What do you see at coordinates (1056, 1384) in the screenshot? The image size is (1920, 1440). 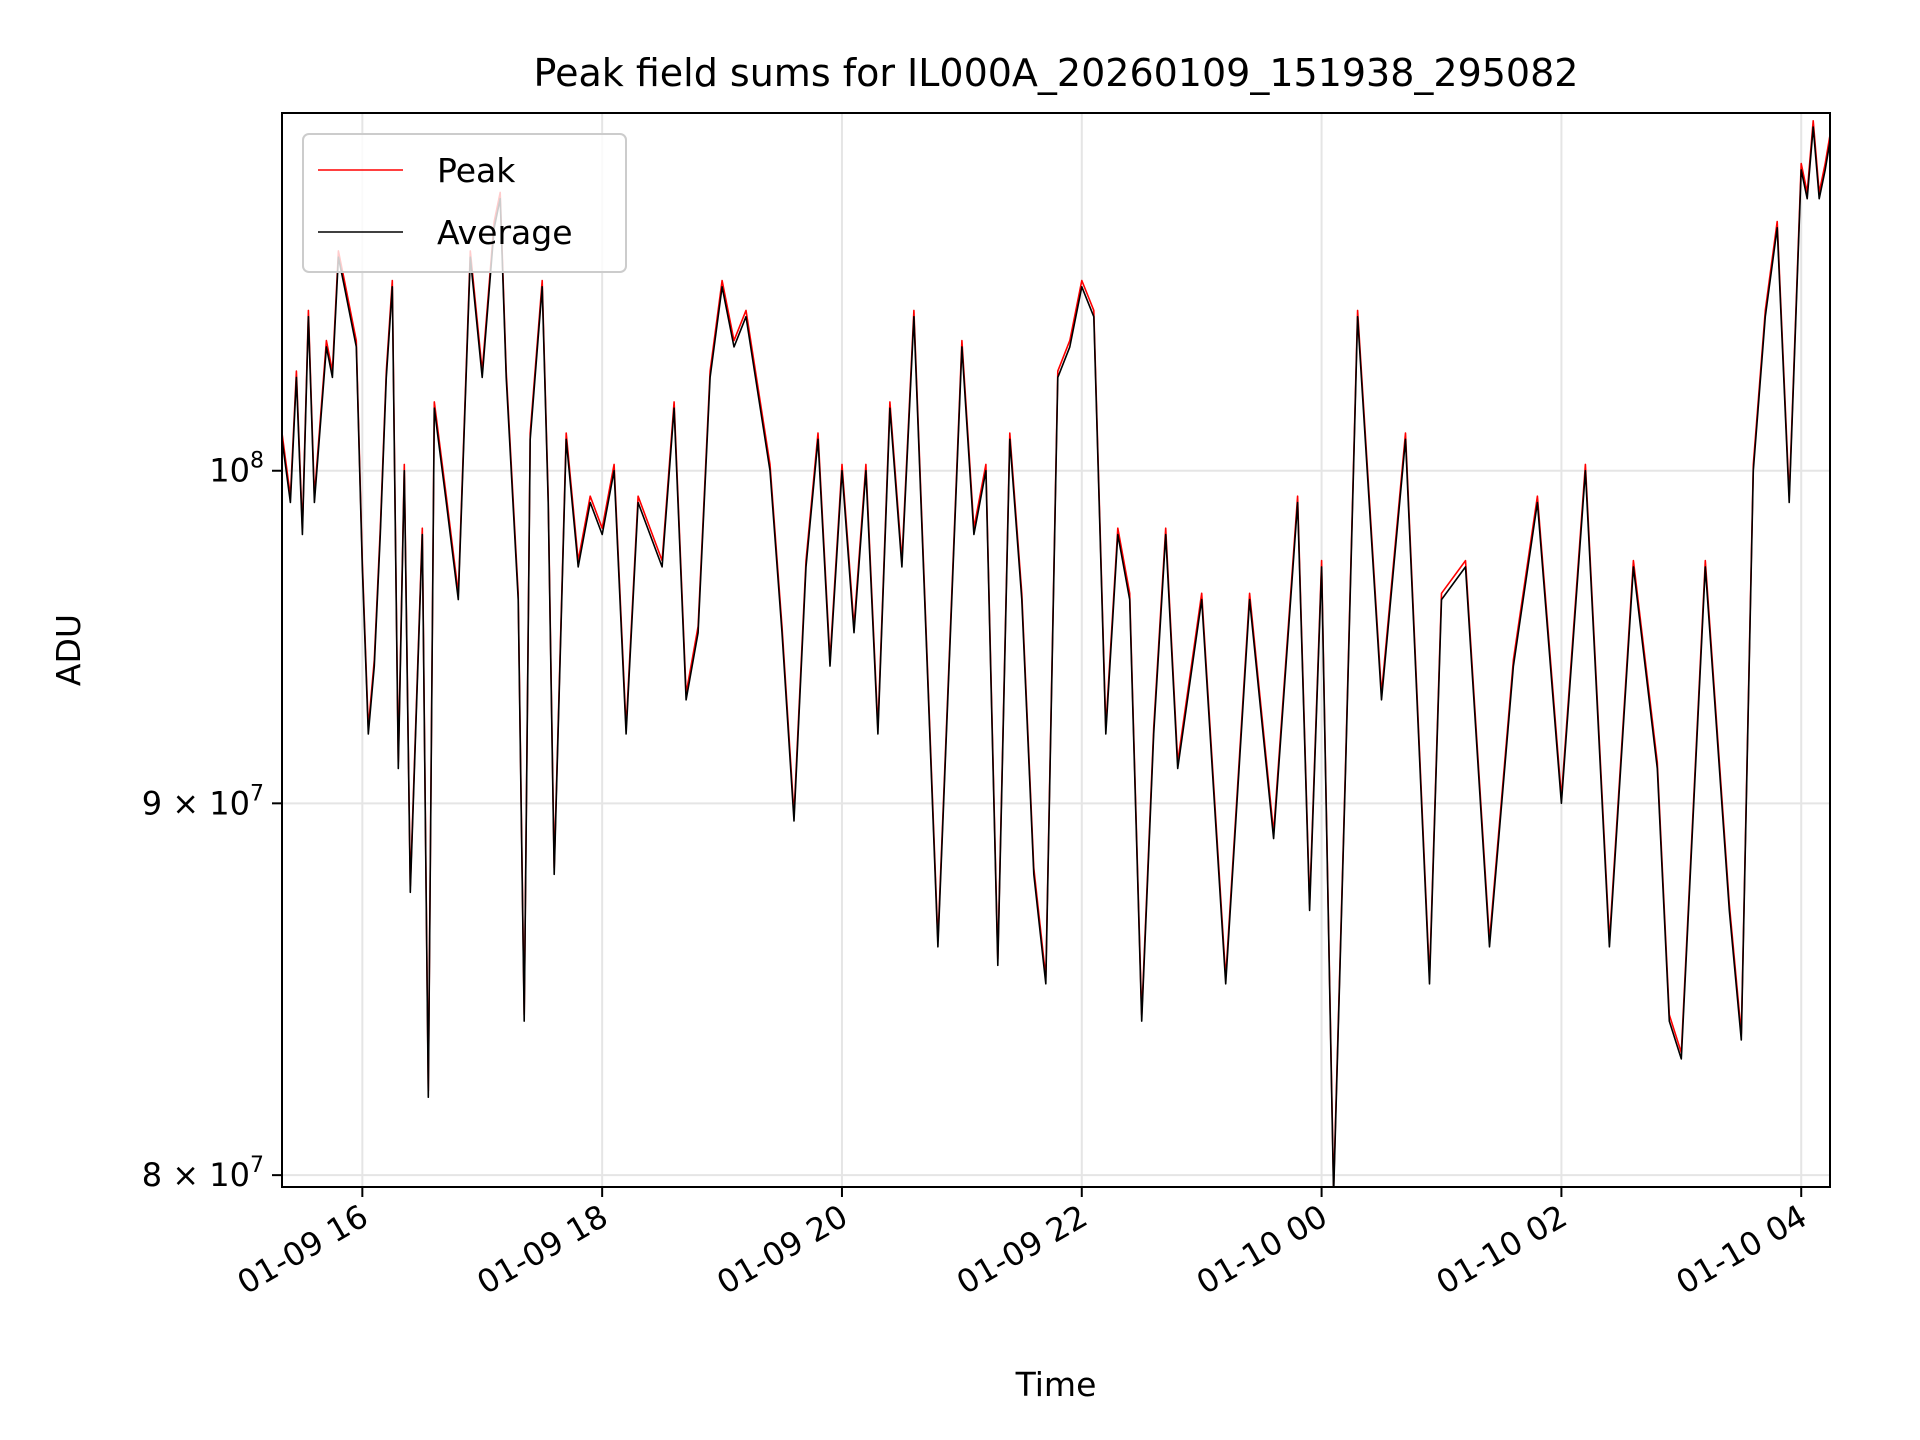 I see `x-axis-label: Time` at bounding box center [1056, 1384].